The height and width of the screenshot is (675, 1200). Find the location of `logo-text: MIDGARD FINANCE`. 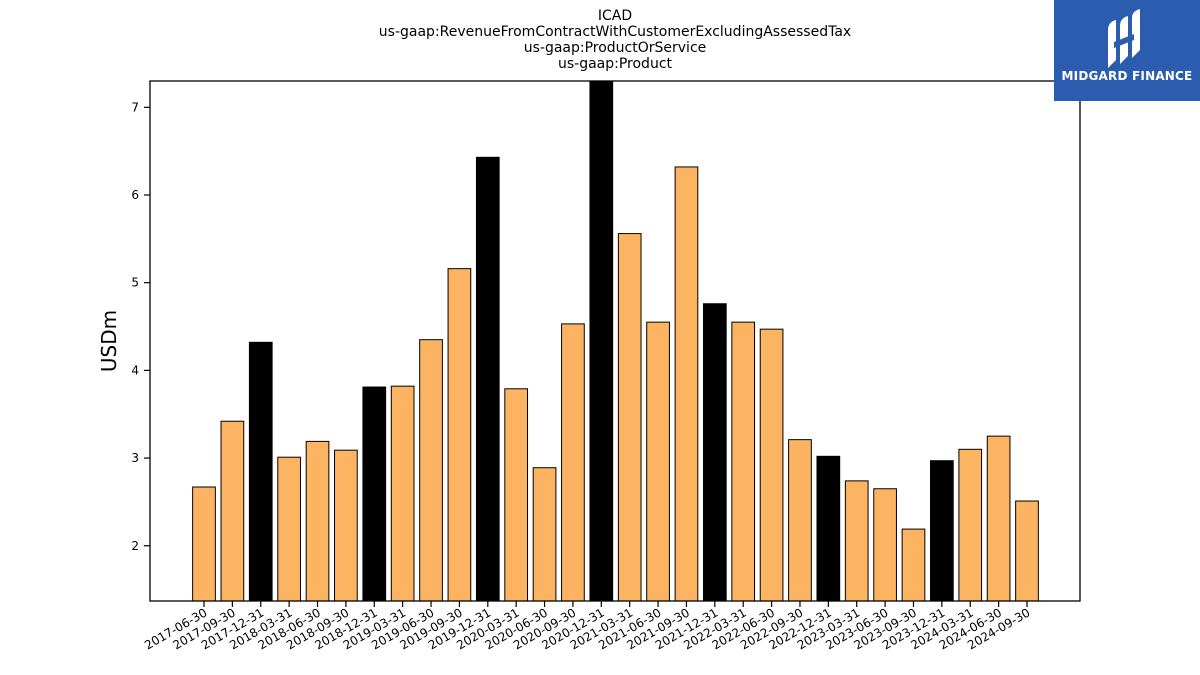

logo-text: MIDGARD FINANCE is located at coordinates (1127, 76).